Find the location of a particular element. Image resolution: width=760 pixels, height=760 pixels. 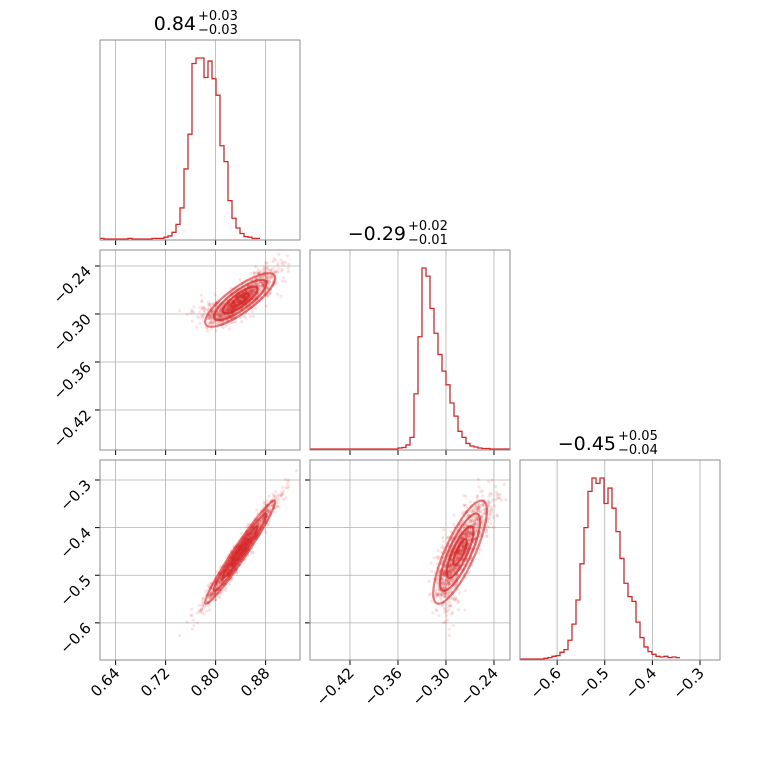

x-tick-label: −0.5 is located at coordinates (593, 683).